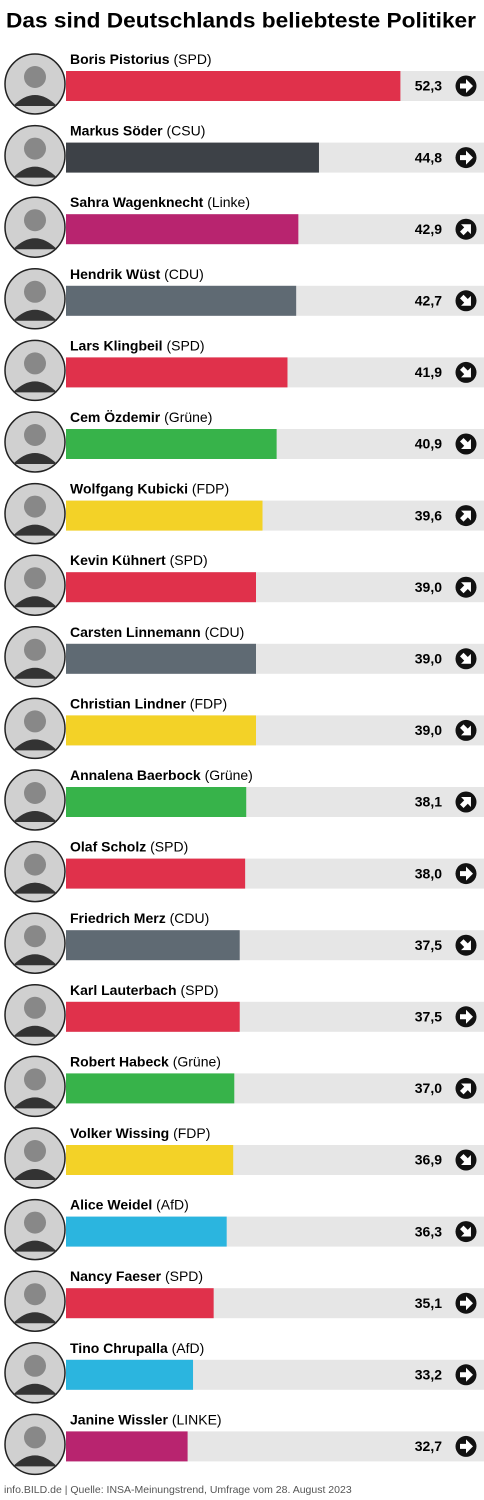  I want to click on value-label: 52,3, so click(428, 86).